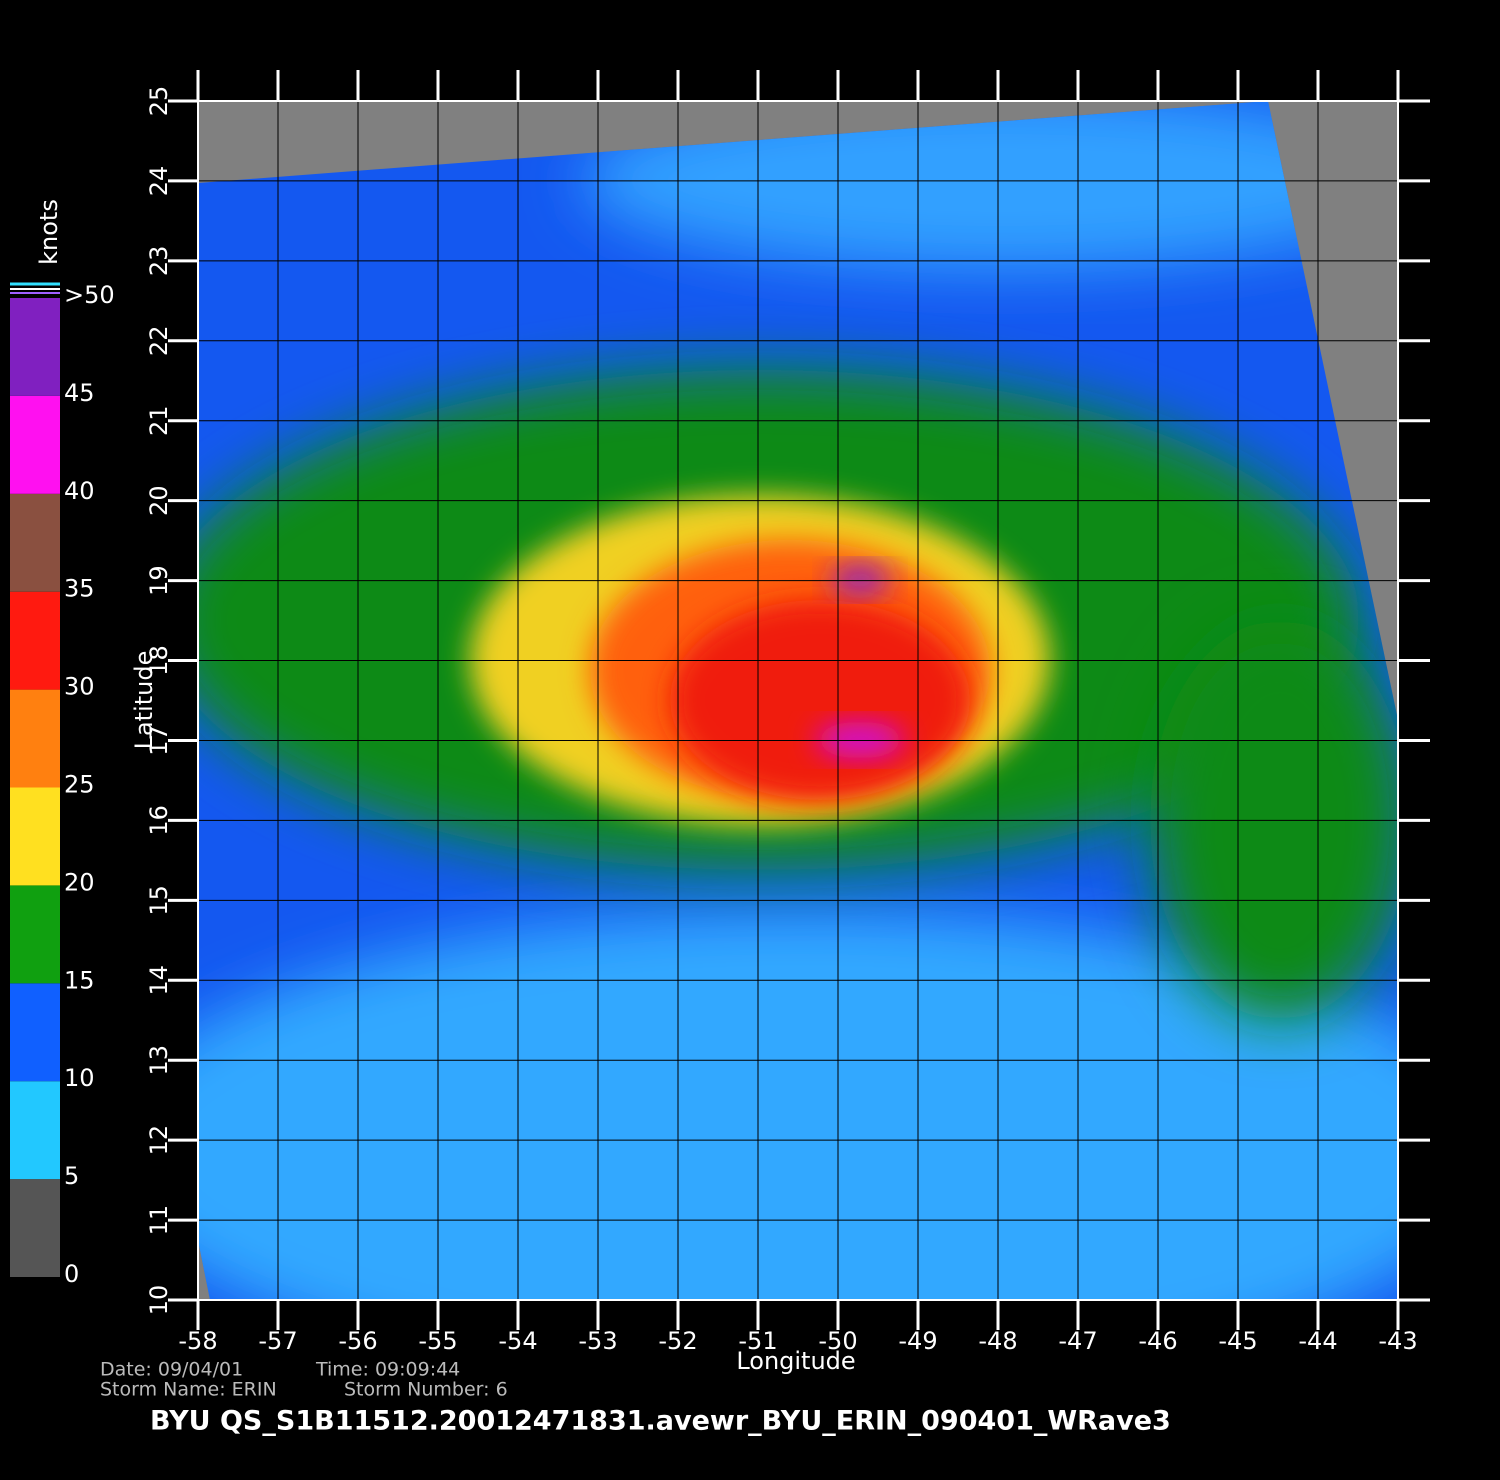 The image size is (1500, 1480). What do you see at coordinates (159, 101) in the screenshot?
I see `y-tick-label: 25` at bounding box center [159, 101].